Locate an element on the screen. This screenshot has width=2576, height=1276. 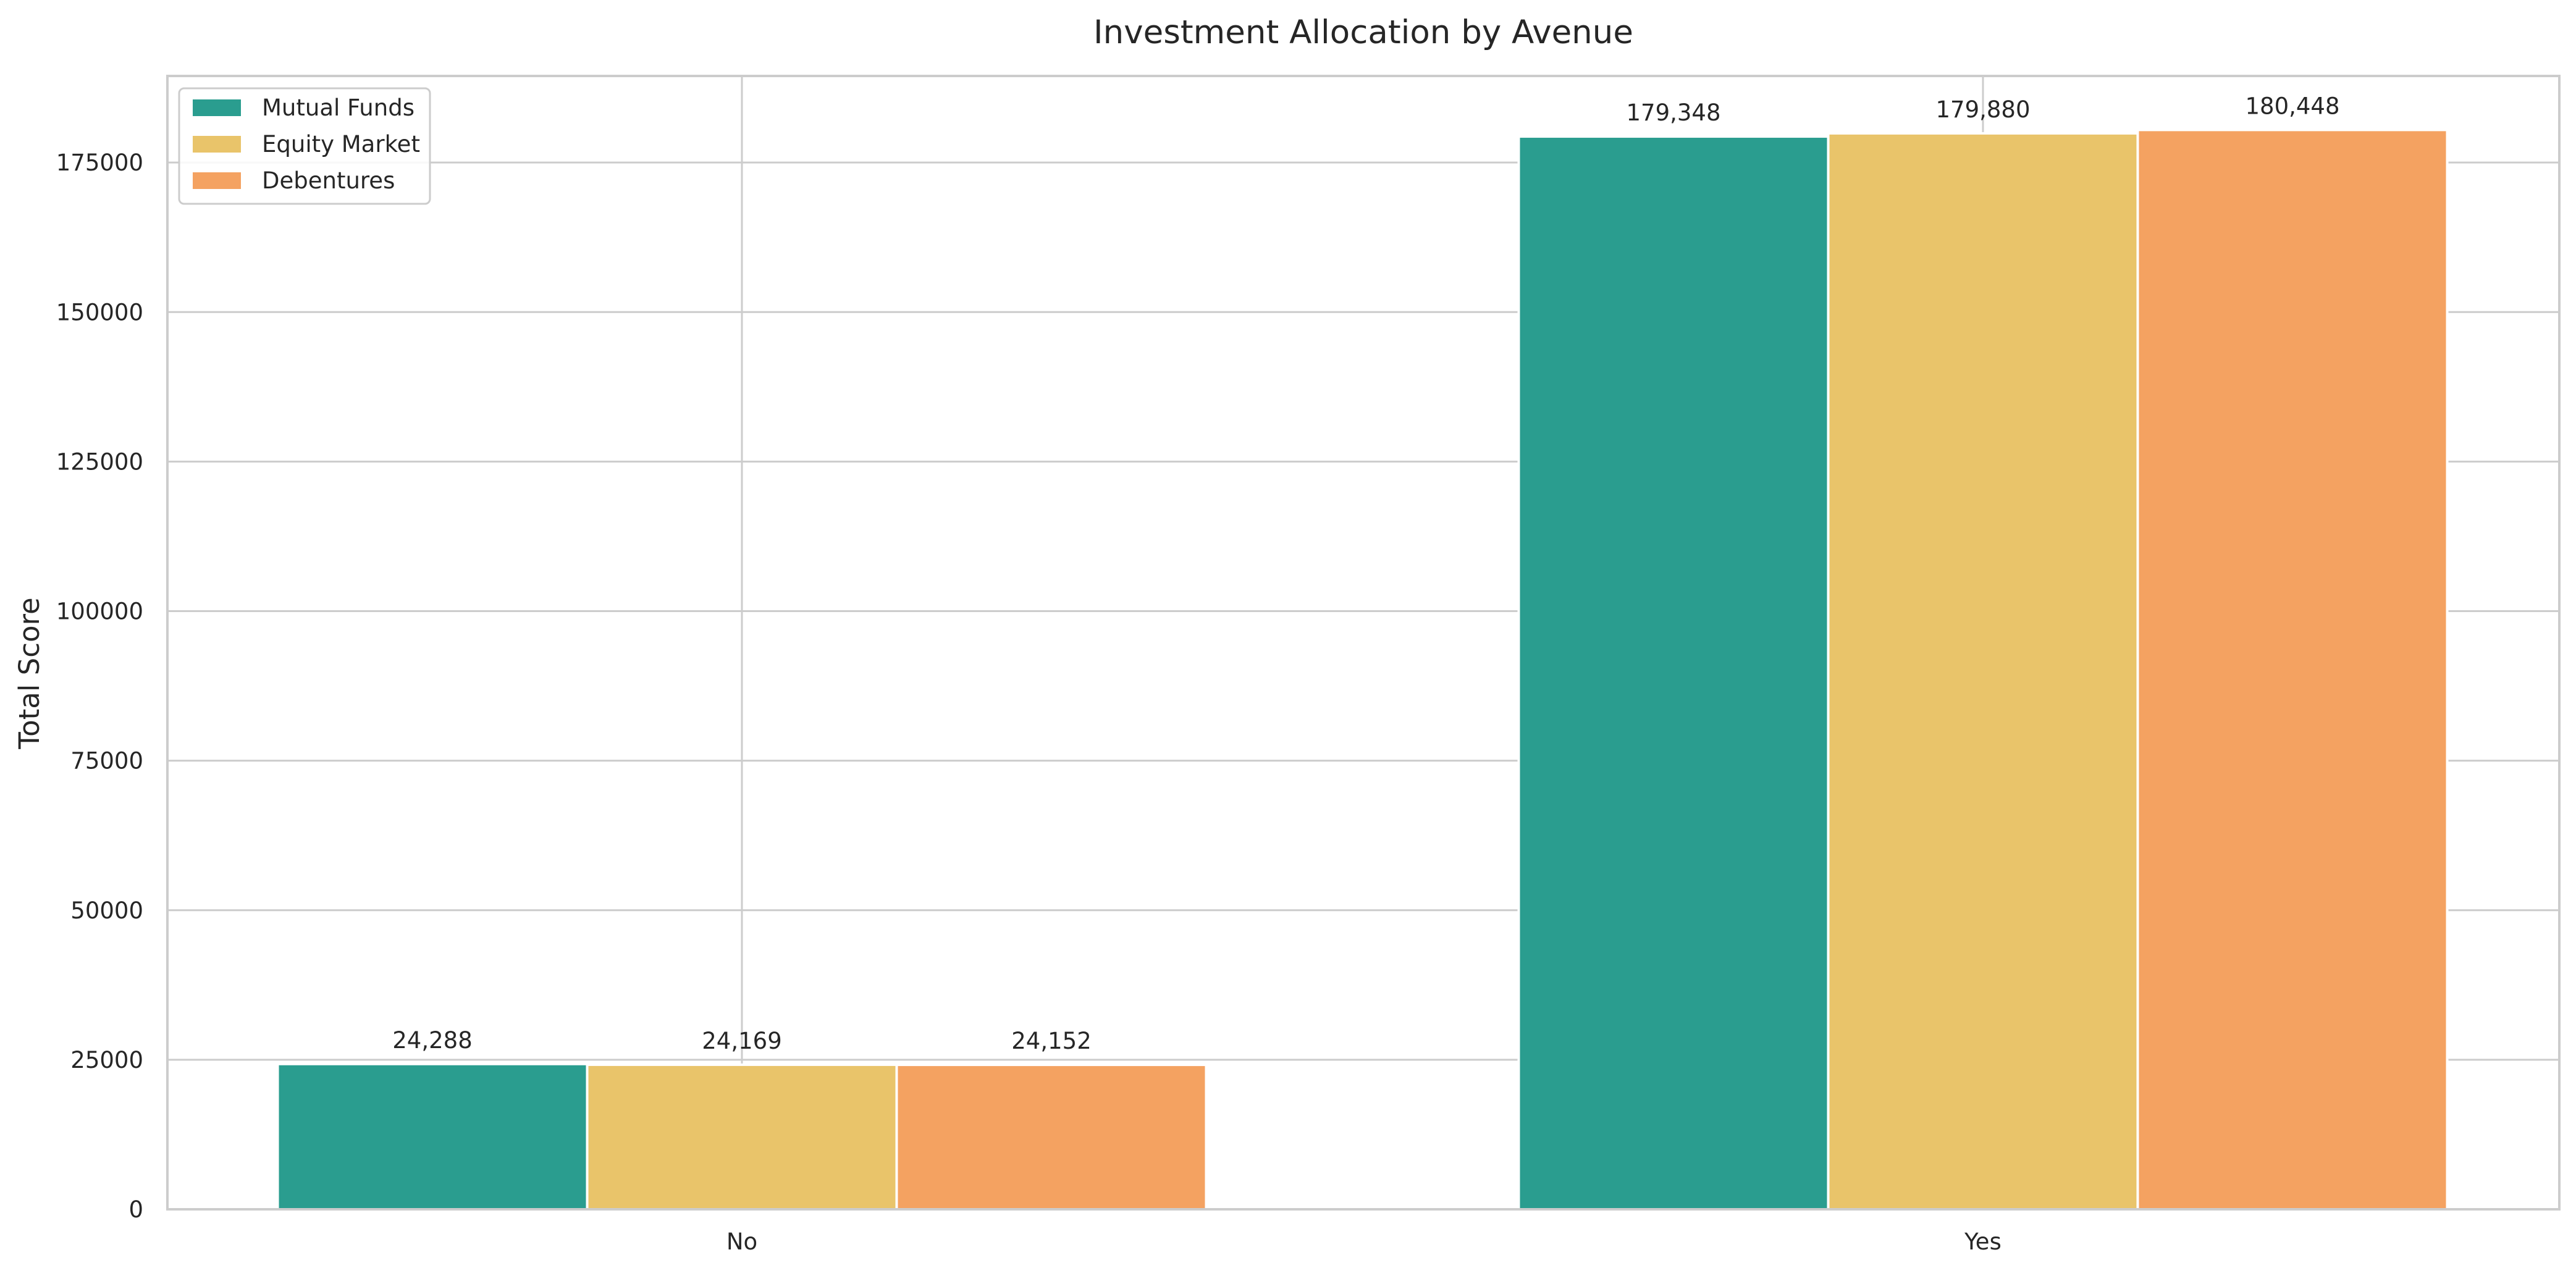
y-tick-label: 150000 is located at coordinates (99, 312).